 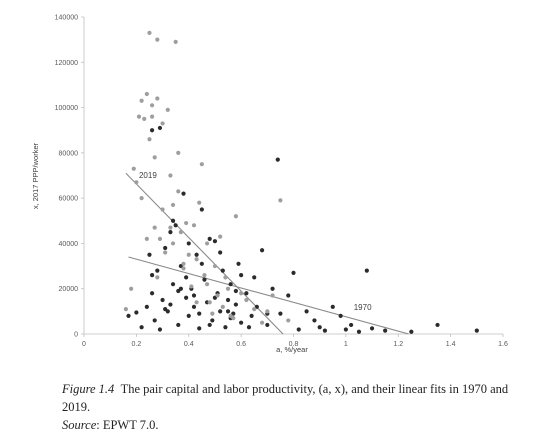 I want to click on x-tick-label: 0.4, so click(x=189, y=344).